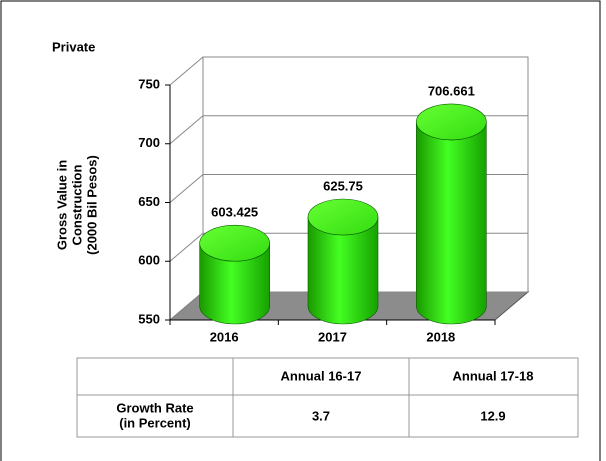 This screenshot has width=606, height=461. I want to click on y-label-line: (2000 Bil Pesos), so click(91, 205).